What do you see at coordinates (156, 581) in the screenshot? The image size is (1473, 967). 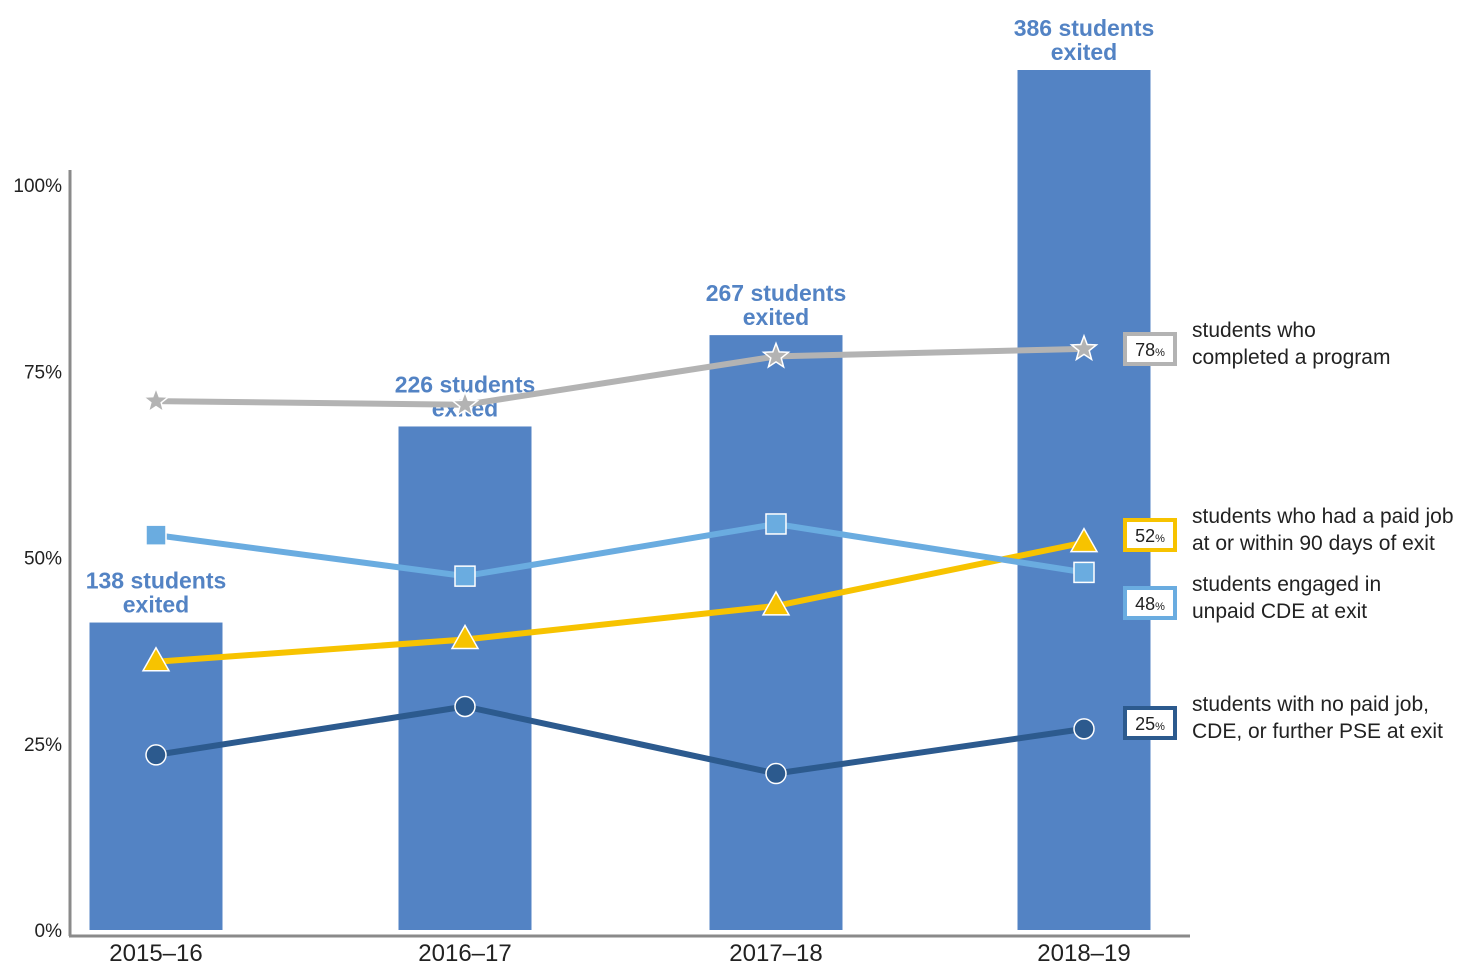 I see `bar-label-0-line-0: 138 students` at bounding box center [156, 581].